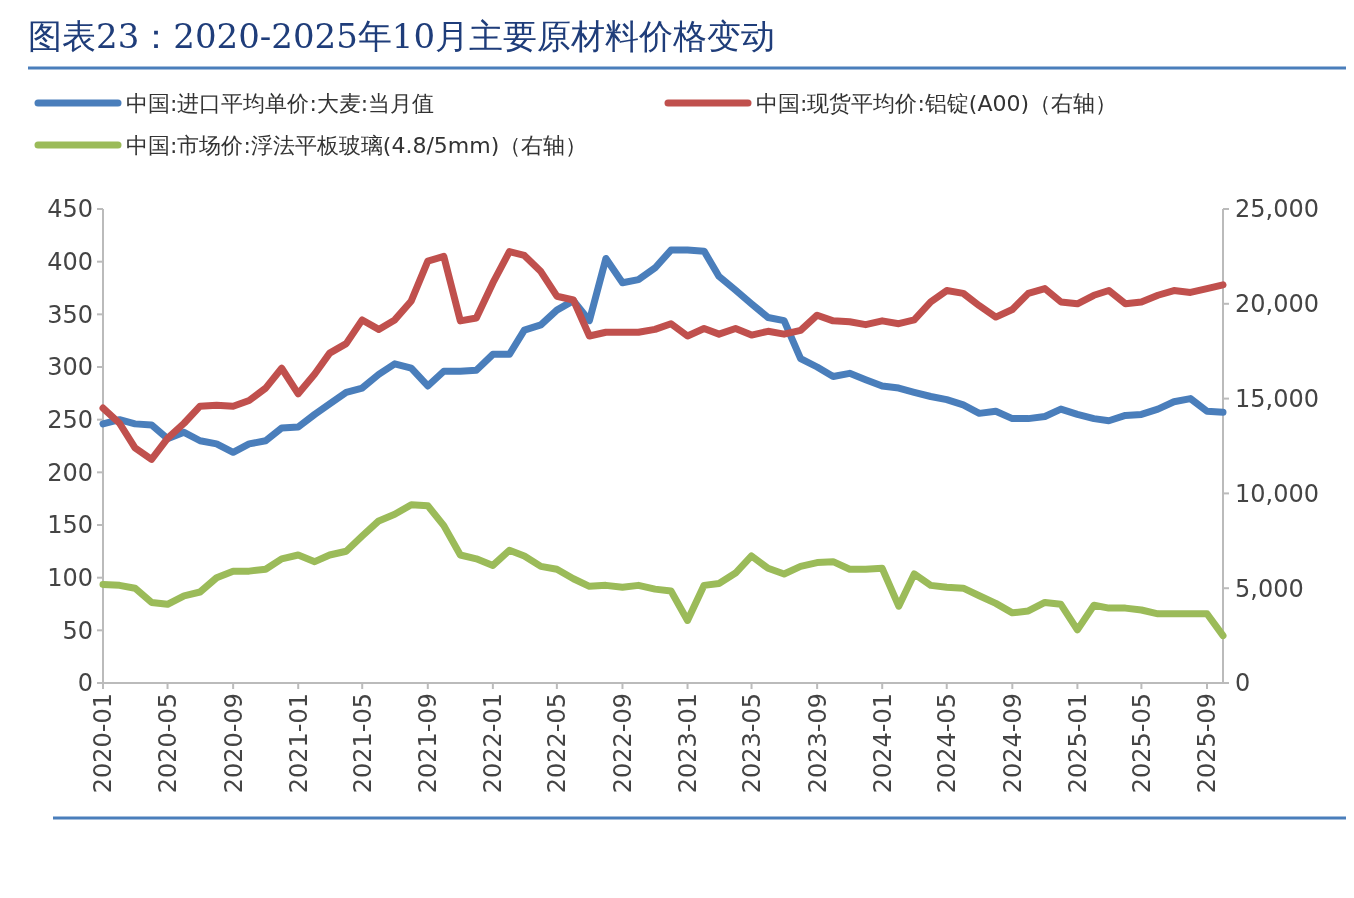 Image resolution: width=1354 pixels, height=898 pixels. Describe the element at coordinates (428, 743) in the screenshot. I see `x-tick-label: 2021-09` at that location.